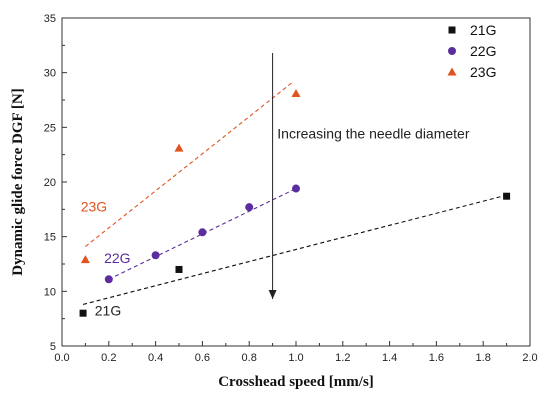 The image size is (550, 402). I want to click on x-tick-label: 0.8, so click(249, 358).